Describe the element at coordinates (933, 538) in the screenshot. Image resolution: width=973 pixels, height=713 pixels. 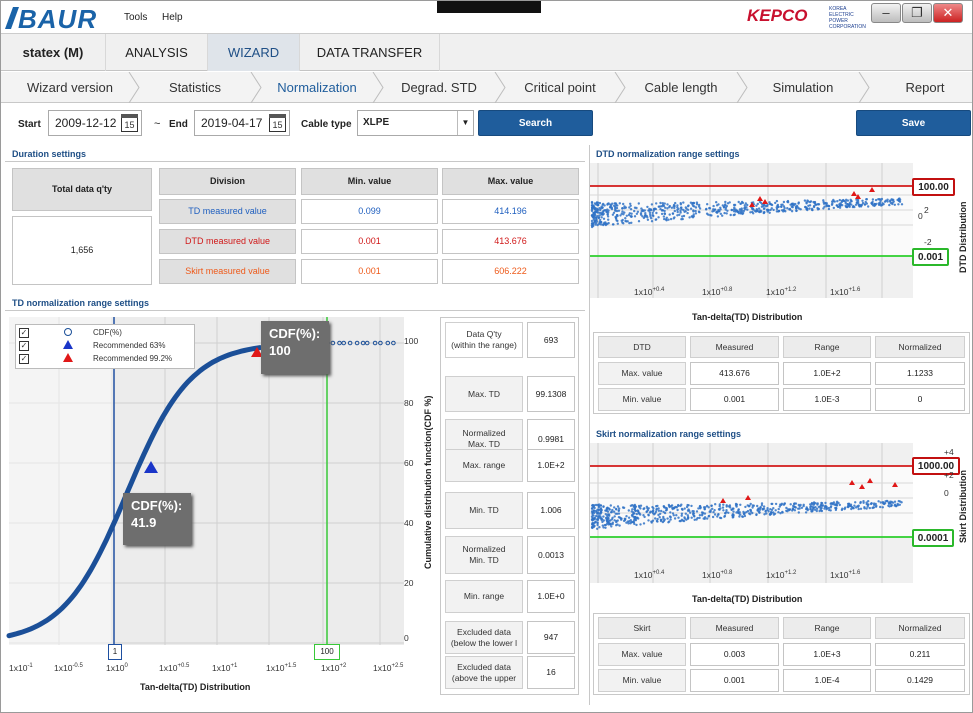
I see `skirt-lower-badge: 0.0001` at that location.